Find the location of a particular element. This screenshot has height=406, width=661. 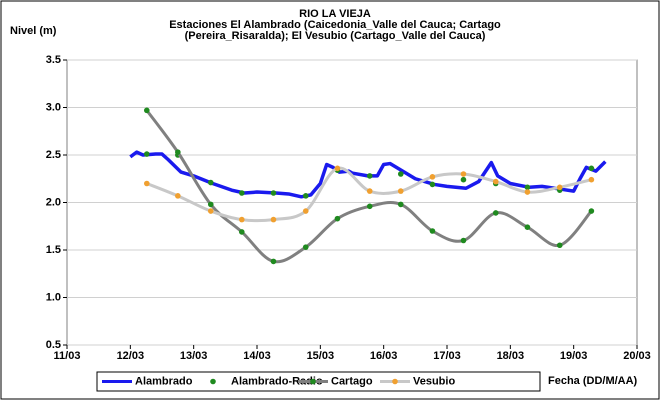

y-tick-label: 0.5 is located at coordinates (53, 345).